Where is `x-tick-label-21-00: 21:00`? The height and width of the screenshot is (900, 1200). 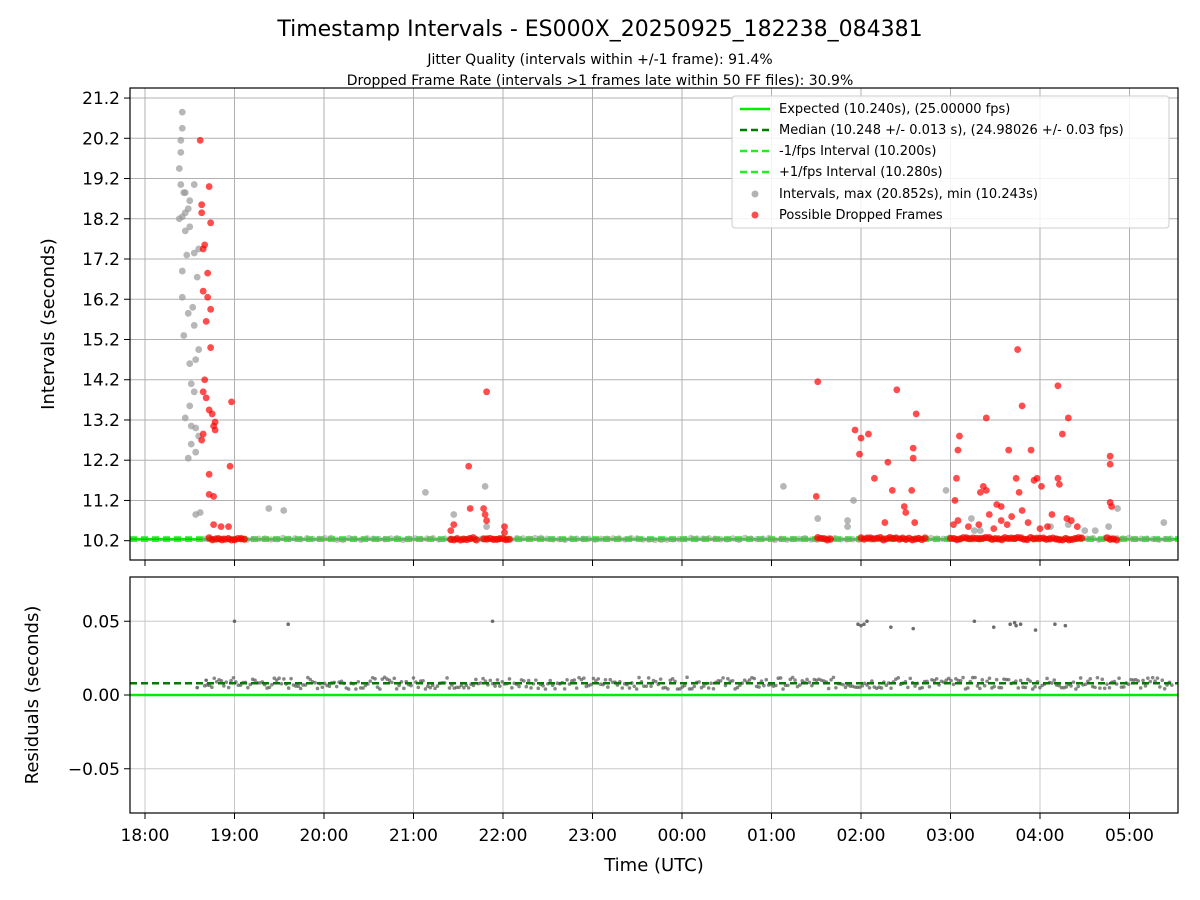 x-tick-label-21-00: 21:00 is located at coordinates (413, 836).